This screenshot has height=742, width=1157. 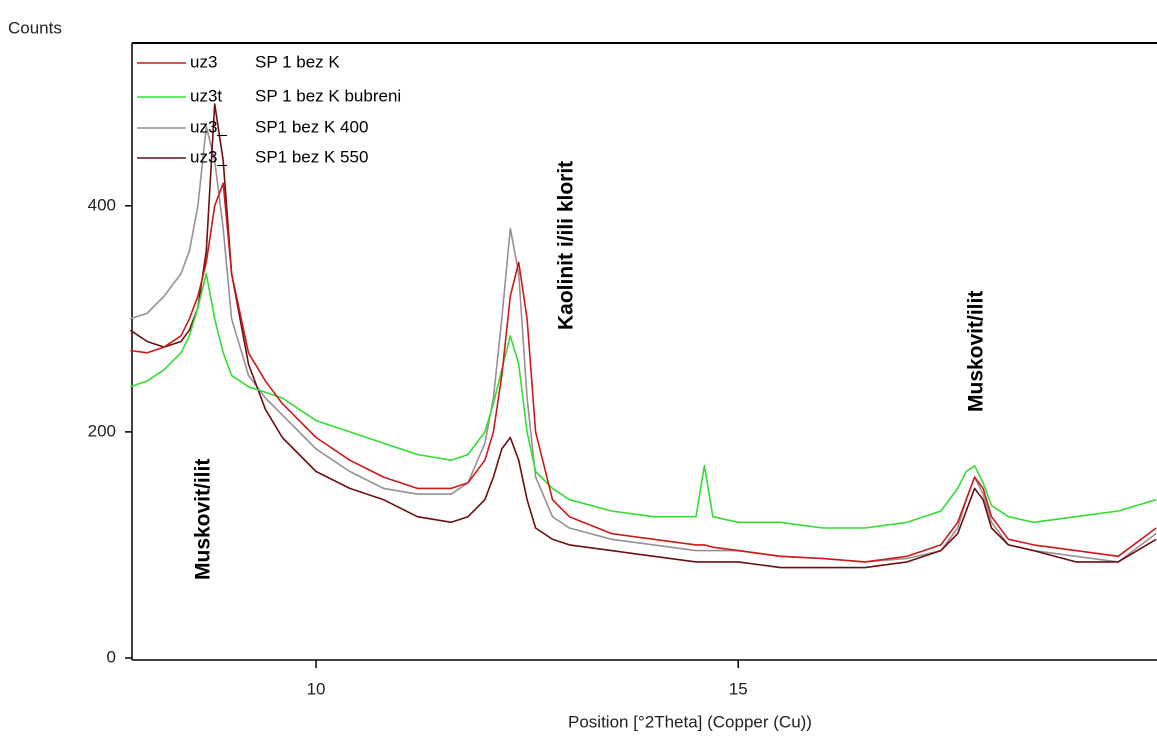 I want to click on legend-file: uz3t, so click(x=206, y=95).